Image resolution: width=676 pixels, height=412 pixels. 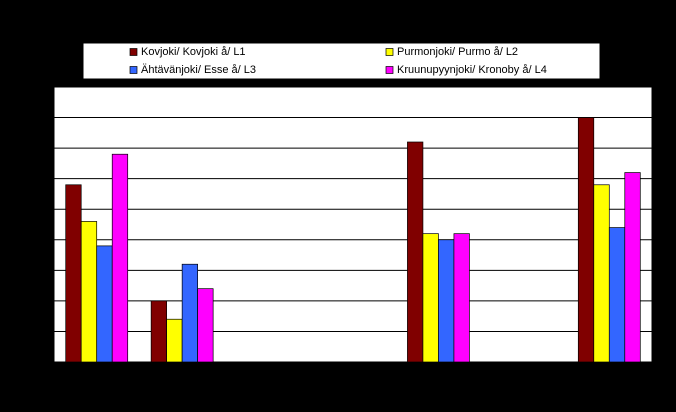 I want to click on legend-box, so click(x=341, y=61).